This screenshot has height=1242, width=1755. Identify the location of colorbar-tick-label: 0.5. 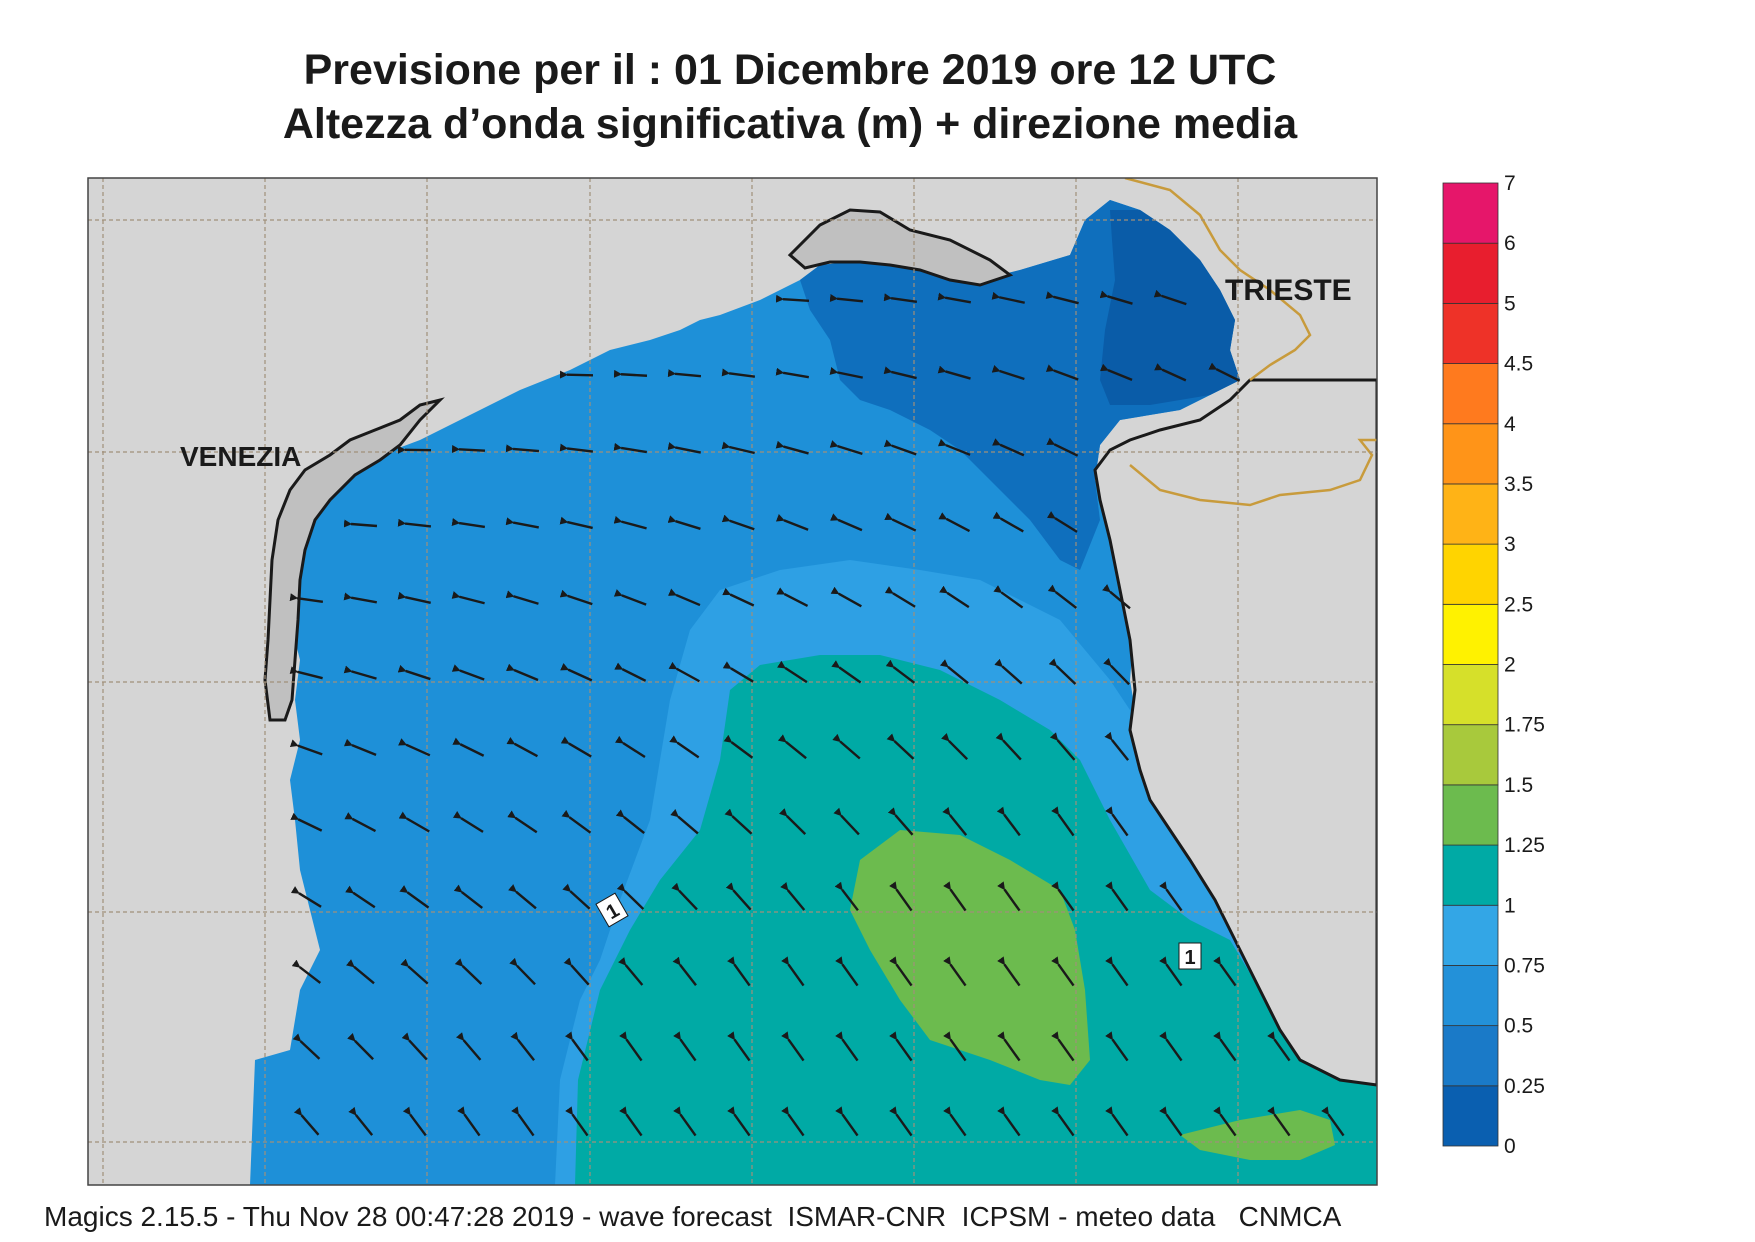
(1518, 1026).